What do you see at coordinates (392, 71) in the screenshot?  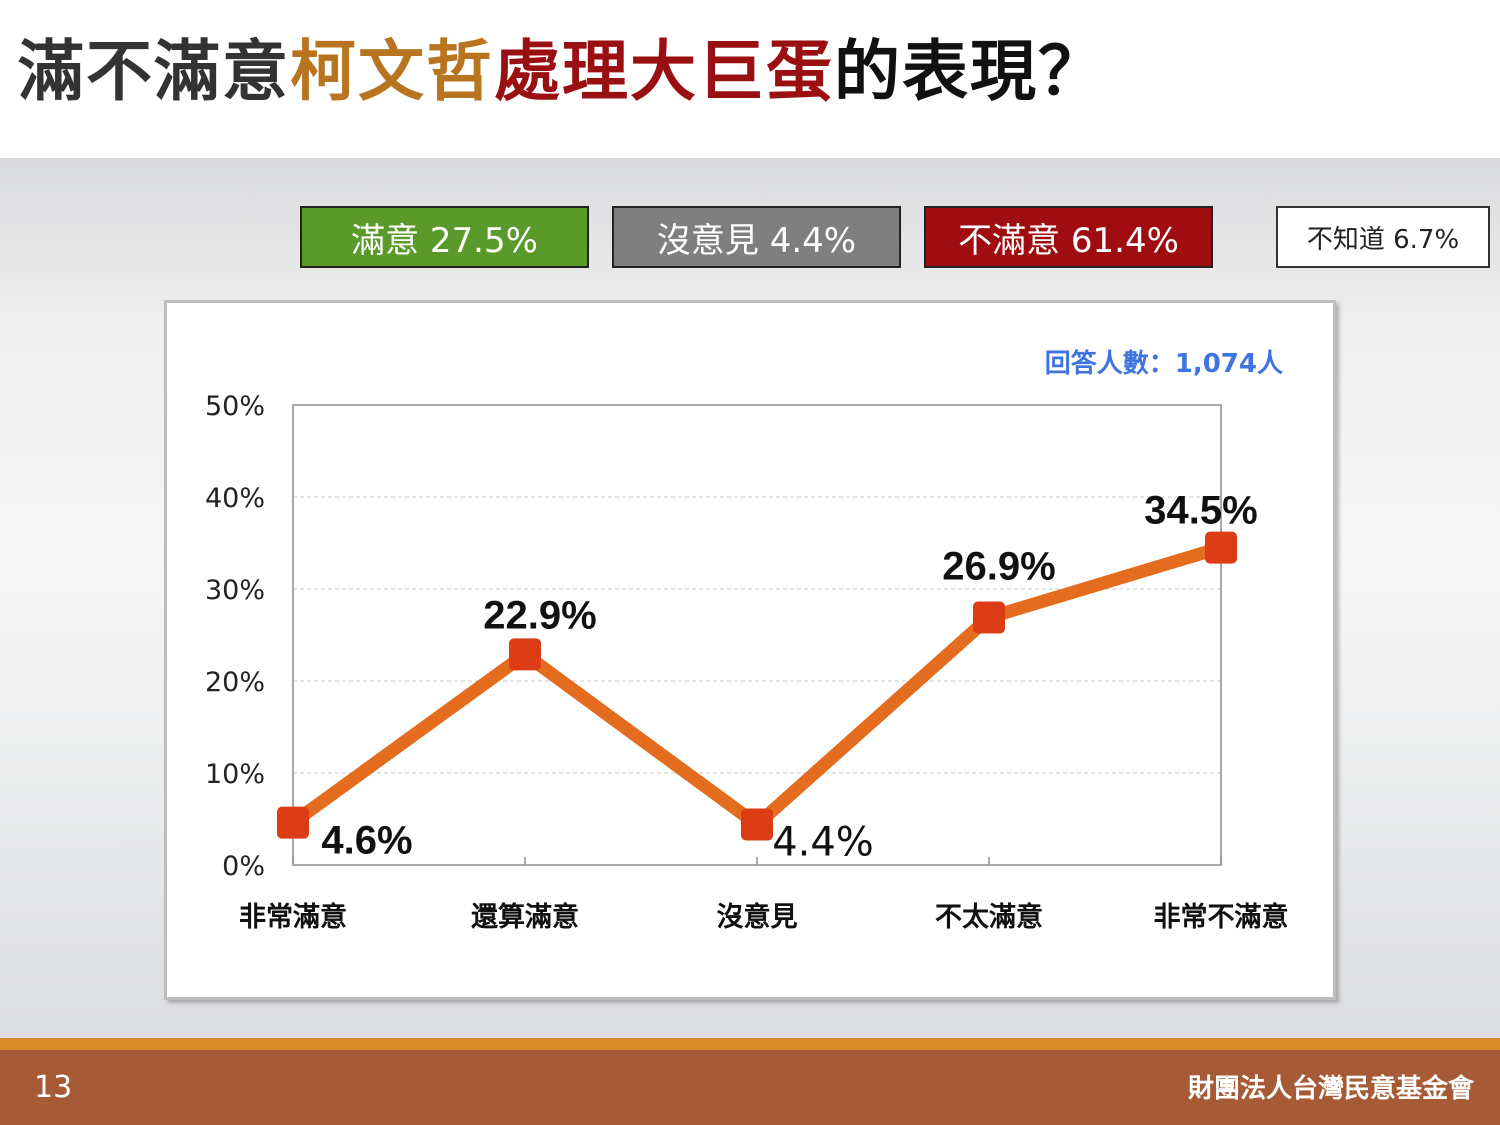 I see `title-segment-1: 柯文哲` at bounding box center [392, 71].